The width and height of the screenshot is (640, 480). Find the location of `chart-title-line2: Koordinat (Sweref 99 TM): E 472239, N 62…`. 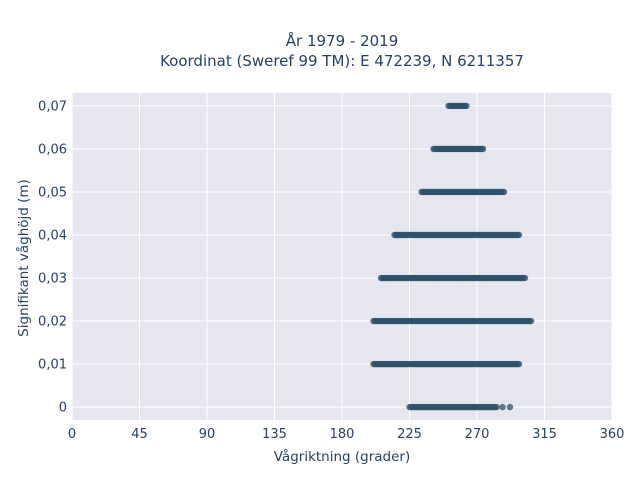

chart-title-line2: Koordinat (Sweref 99 TM): E 472239, N 62… is located at coordinates (342, 61).